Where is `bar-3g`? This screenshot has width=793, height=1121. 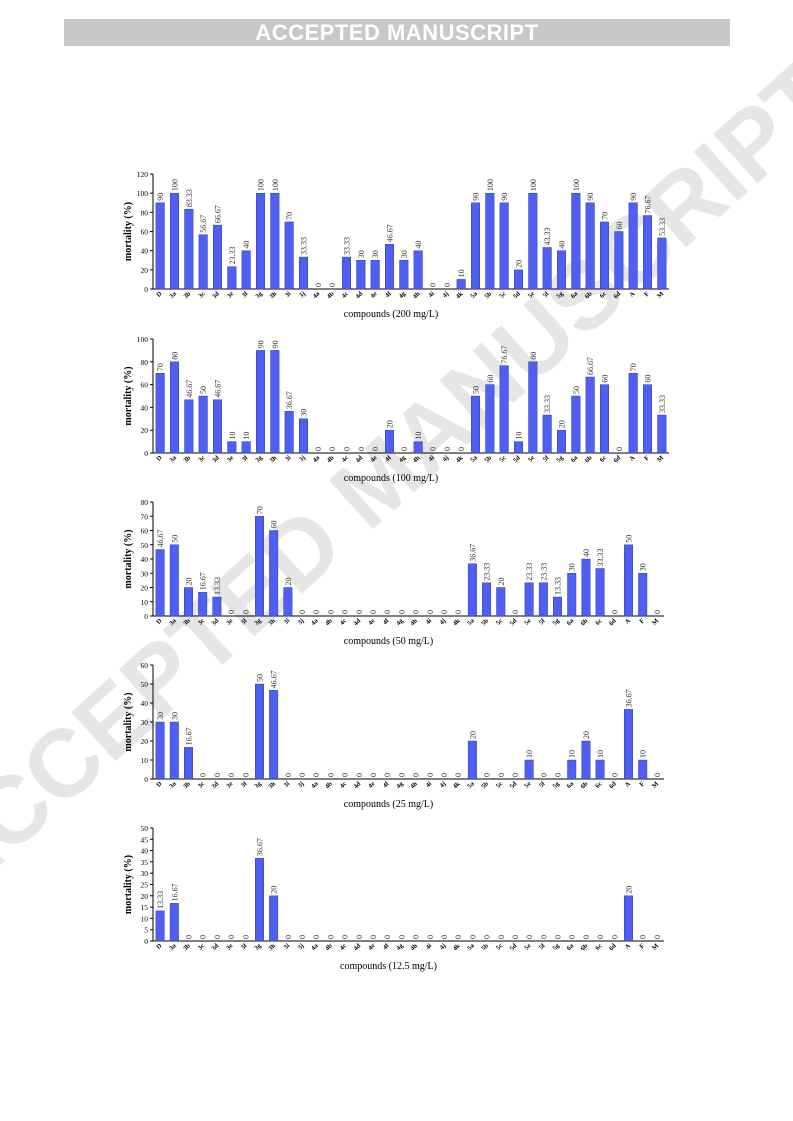
bar-3g is located at coordinates (259, 566).